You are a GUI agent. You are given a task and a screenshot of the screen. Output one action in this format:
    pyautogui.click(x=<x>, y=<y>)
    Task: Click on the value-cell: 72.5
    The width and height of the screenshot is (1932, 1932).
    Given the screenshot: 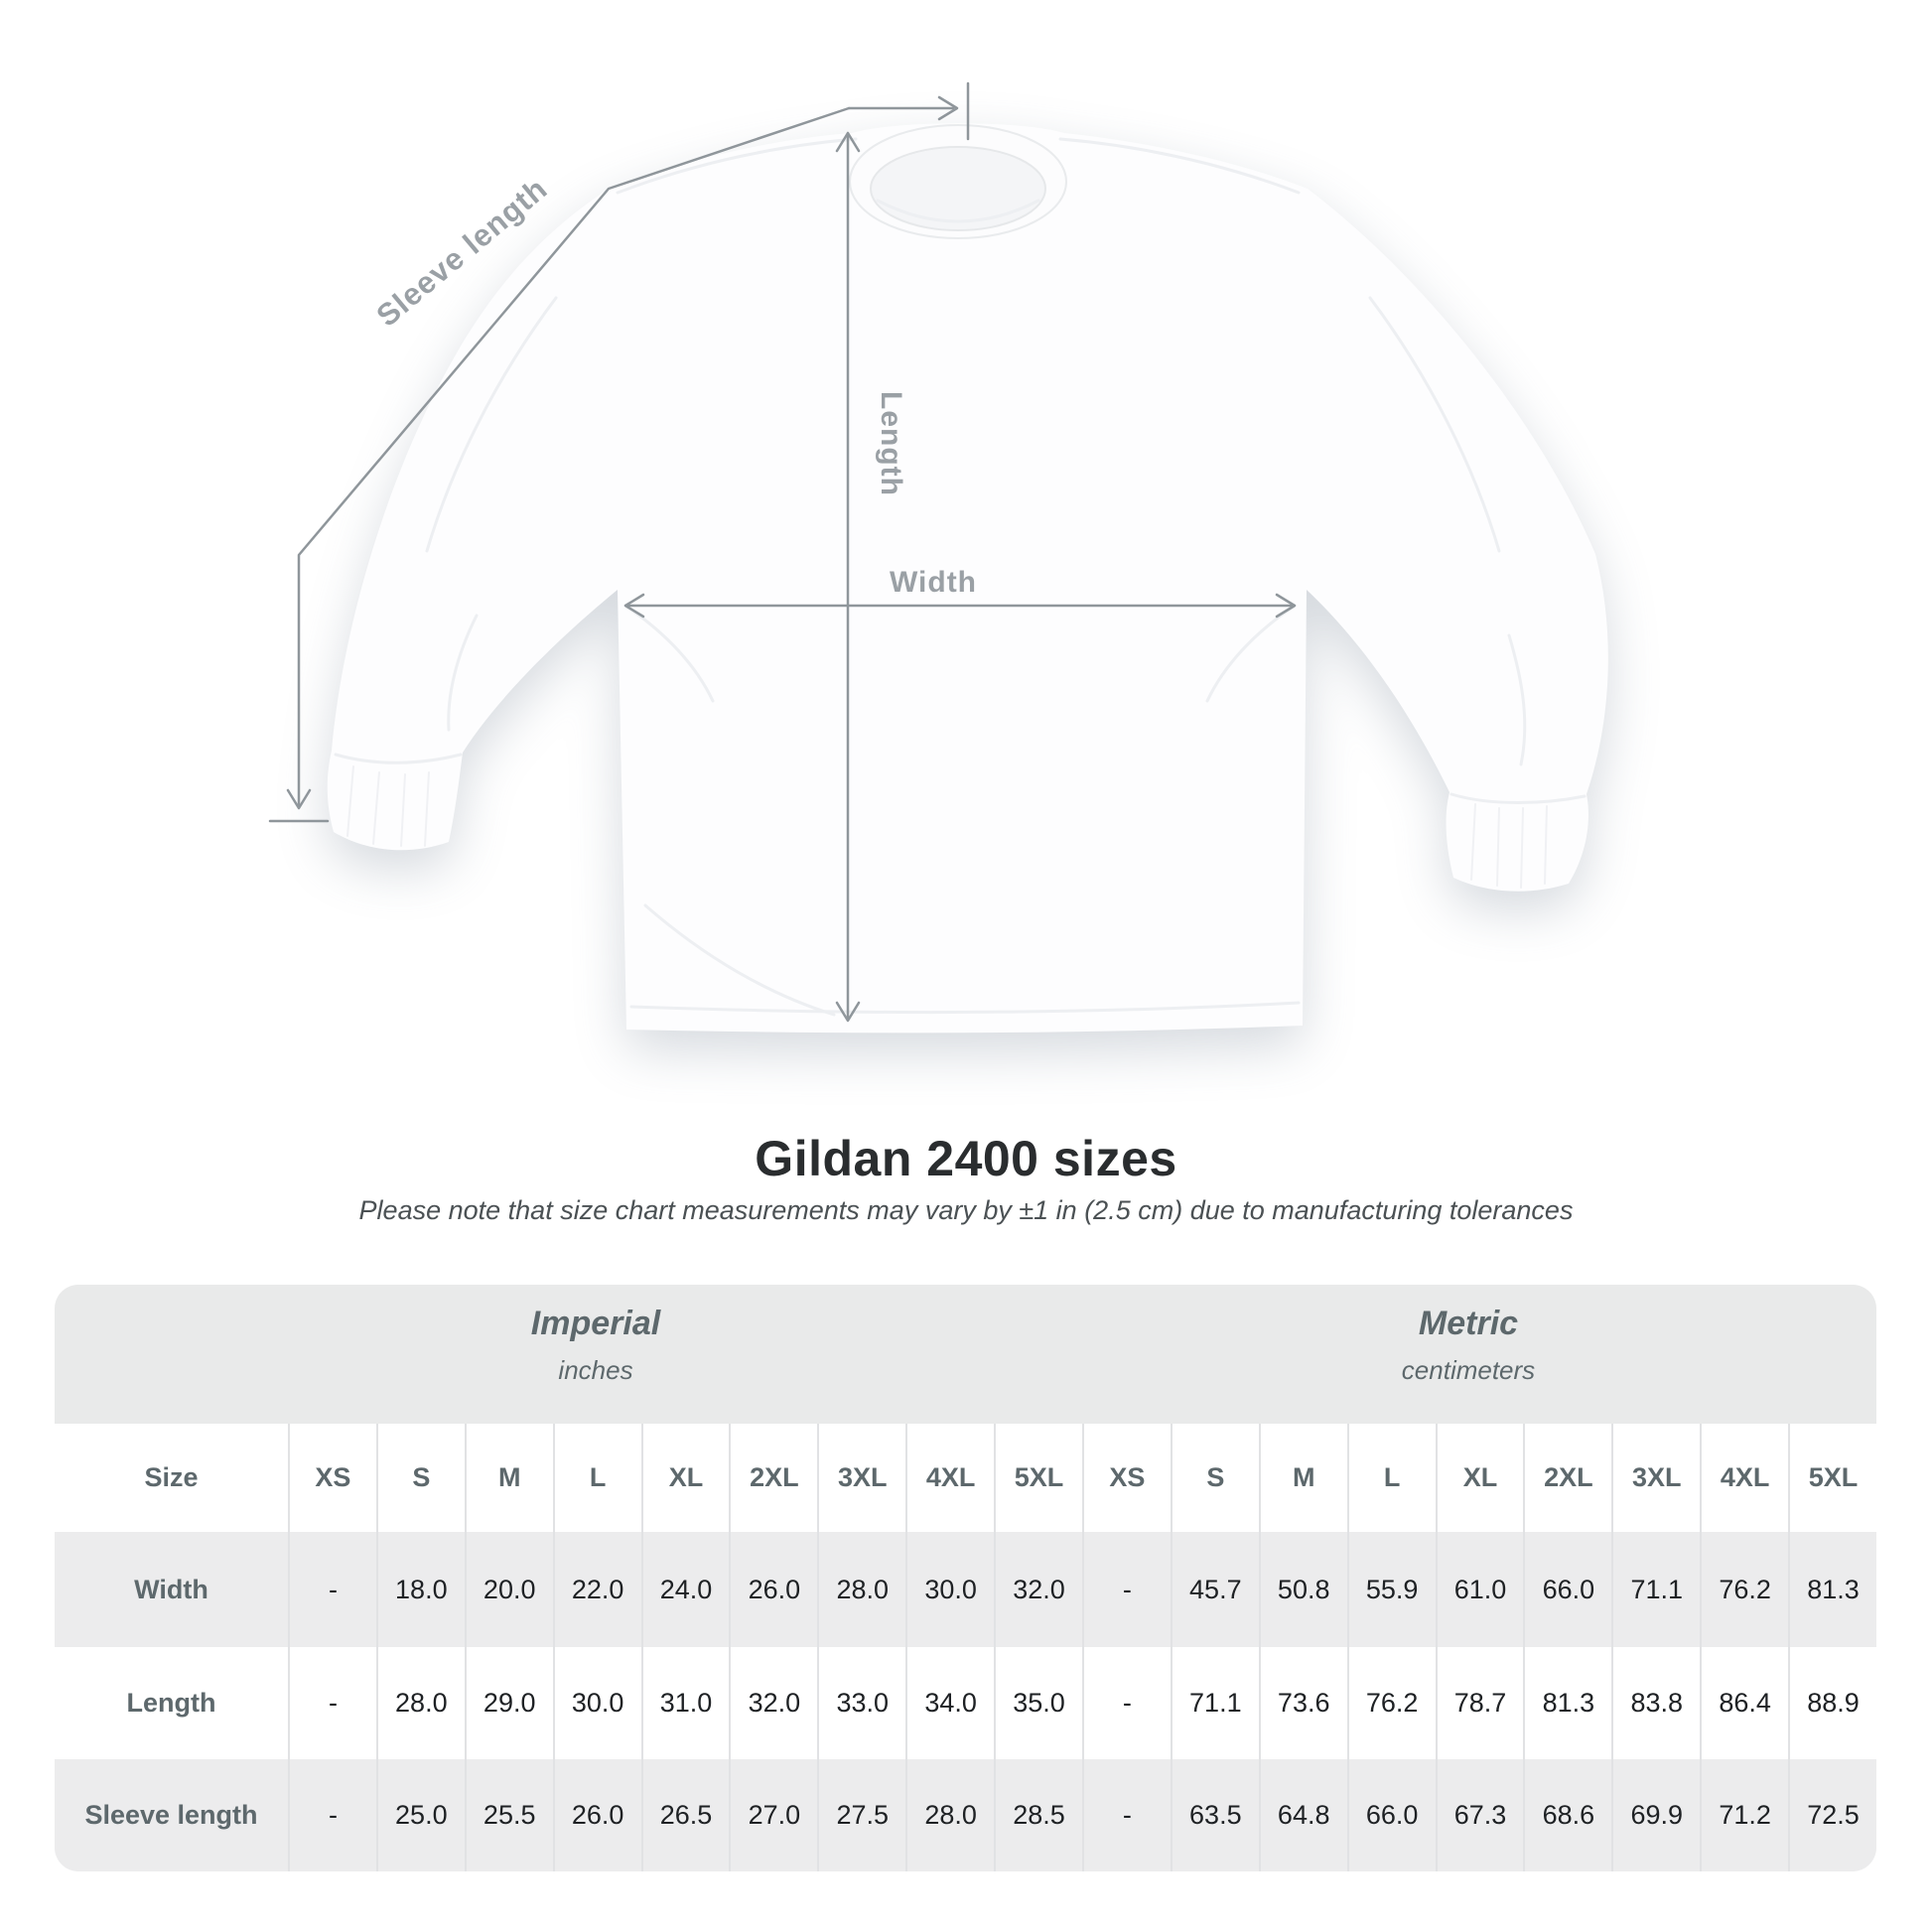 What is the action you would take?
    pyautogui.click(x=1832, y=1815)
    